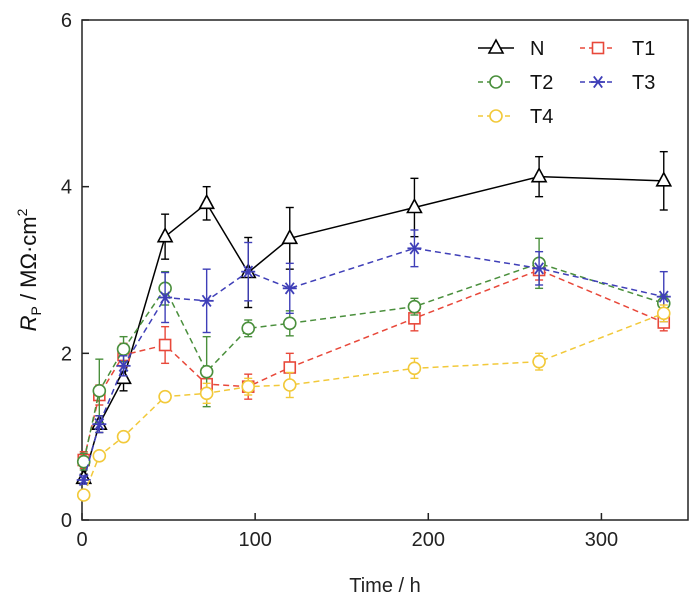 Image resolution: width=700 pixels, height=602 pixels. Describe the element at coordinates (66, 354) in the screenshot. I see `y-tick-label: 2` at that location.